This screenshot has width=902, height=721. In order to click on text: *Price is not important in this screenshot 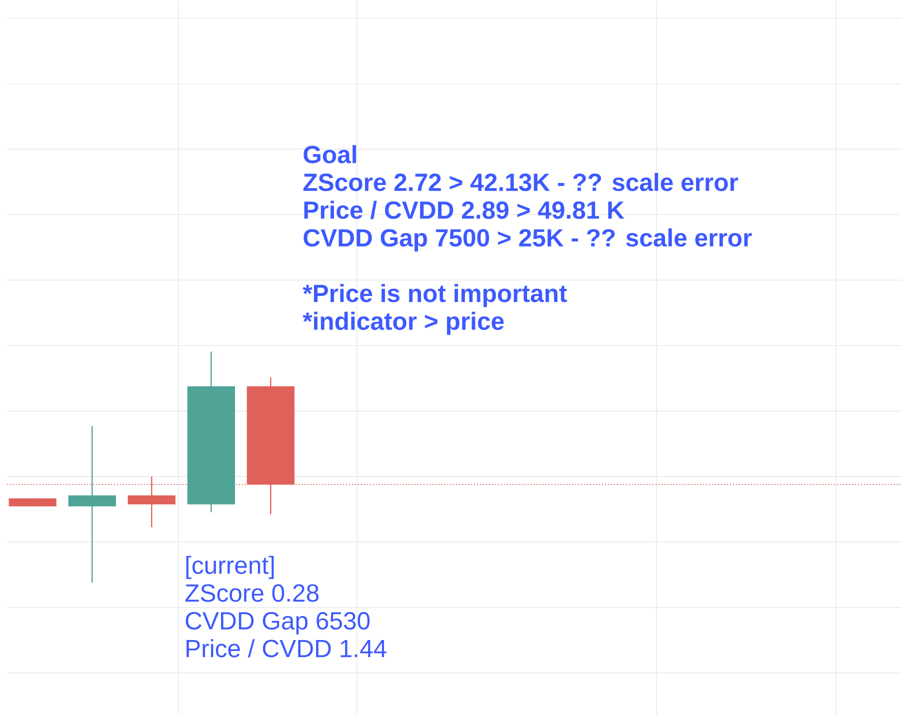, I will do `click(434, 295)`.